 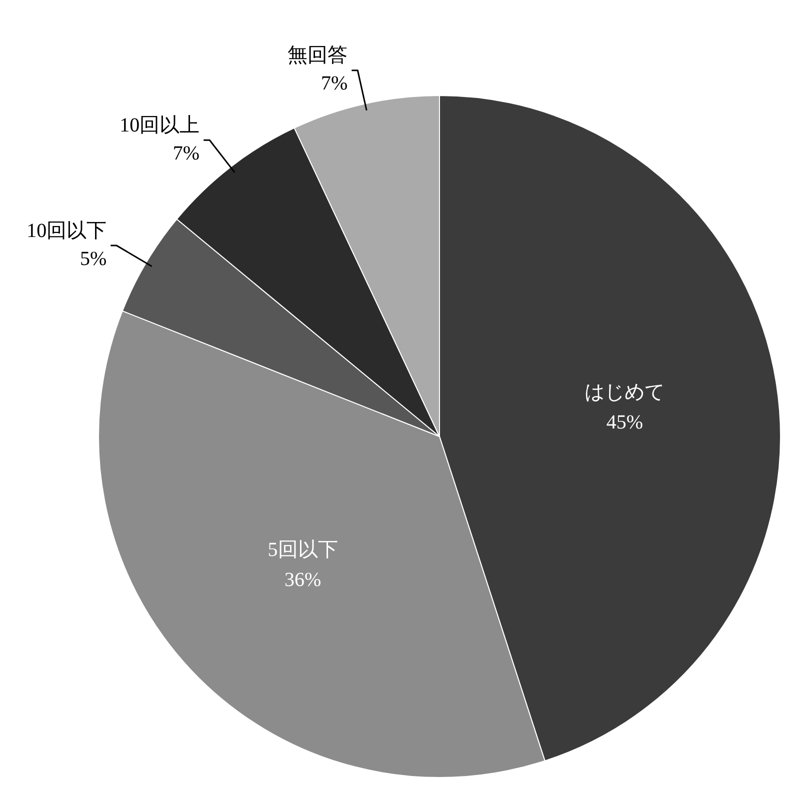 I want to click on slice-label: 10回以下, so click(x=66, y=231).